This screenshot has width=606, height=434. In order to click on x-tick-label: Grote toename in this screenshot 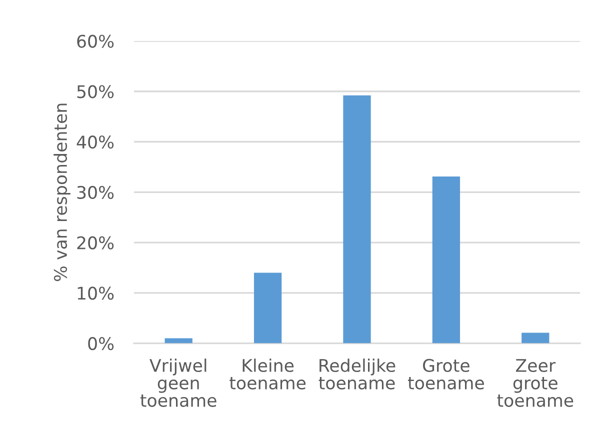, I will do `click(446, 374)`.